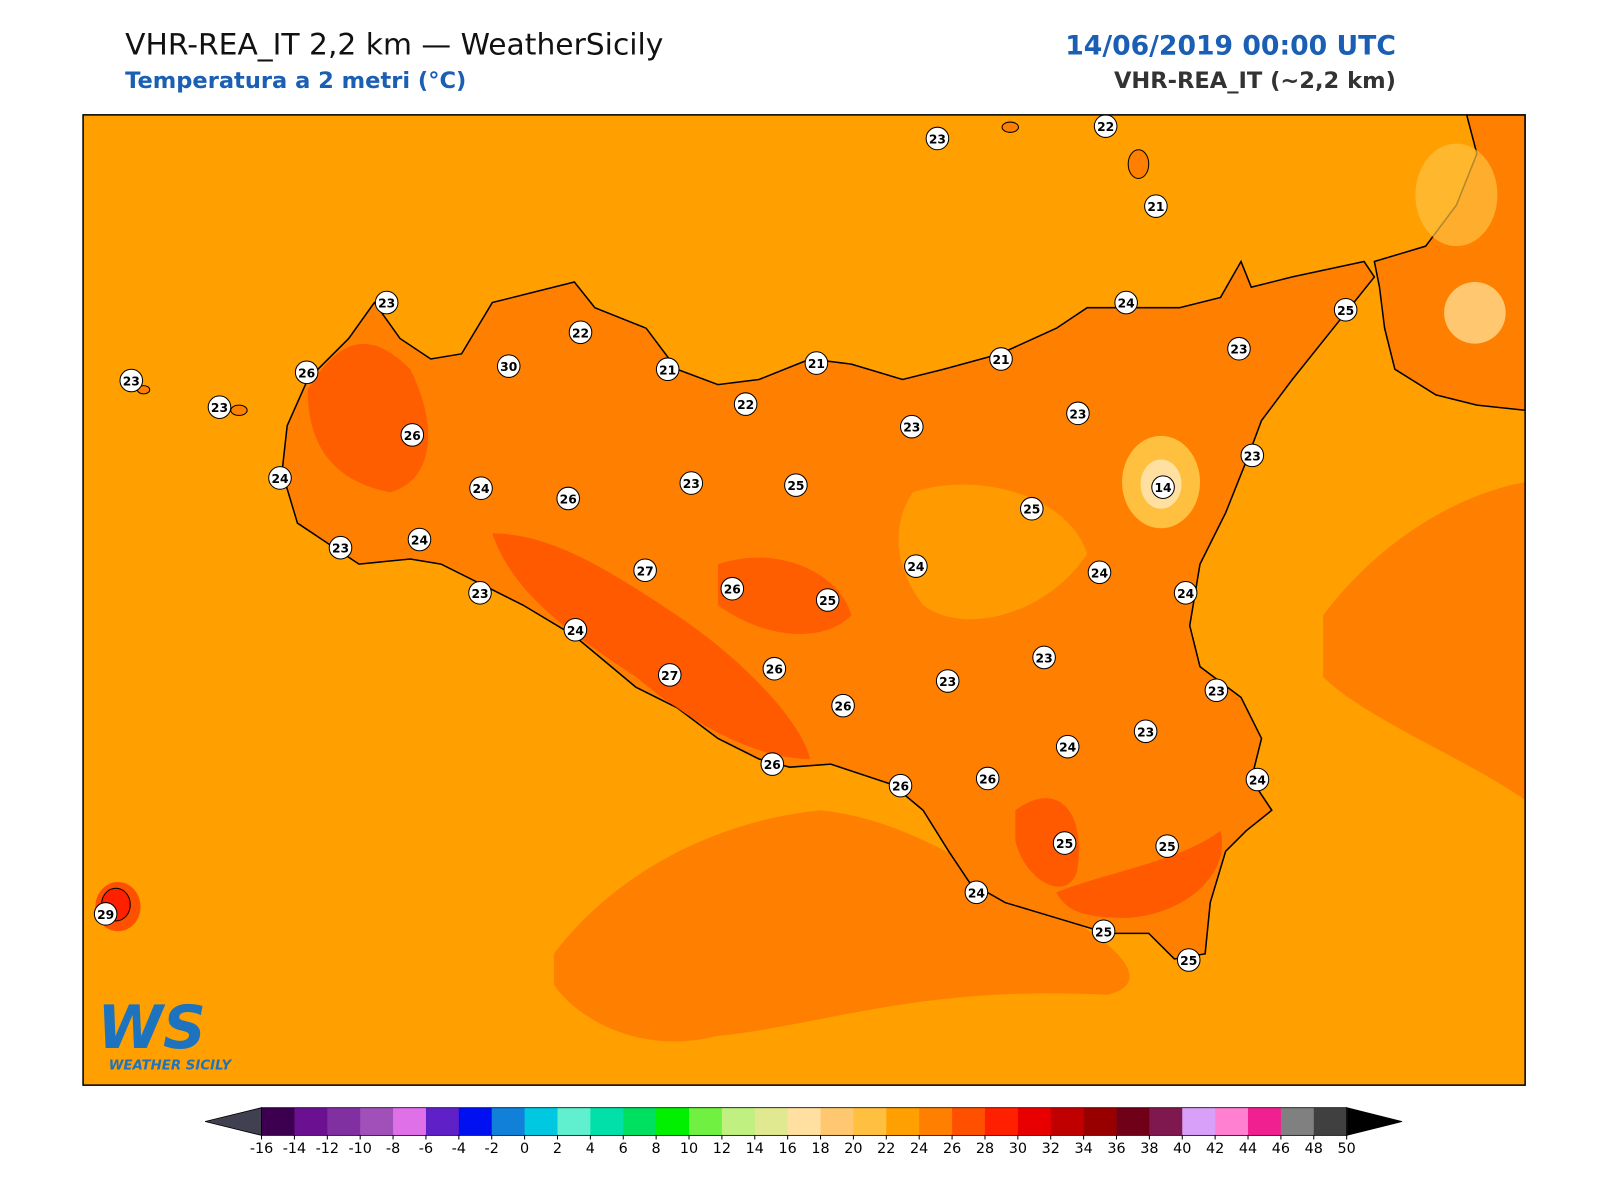 This screenshot has width=1600, height=1200. What do you see at coordinates (1456, 195) in the screenshot?
I see `cool-area` at bounding box center [1456, 195].